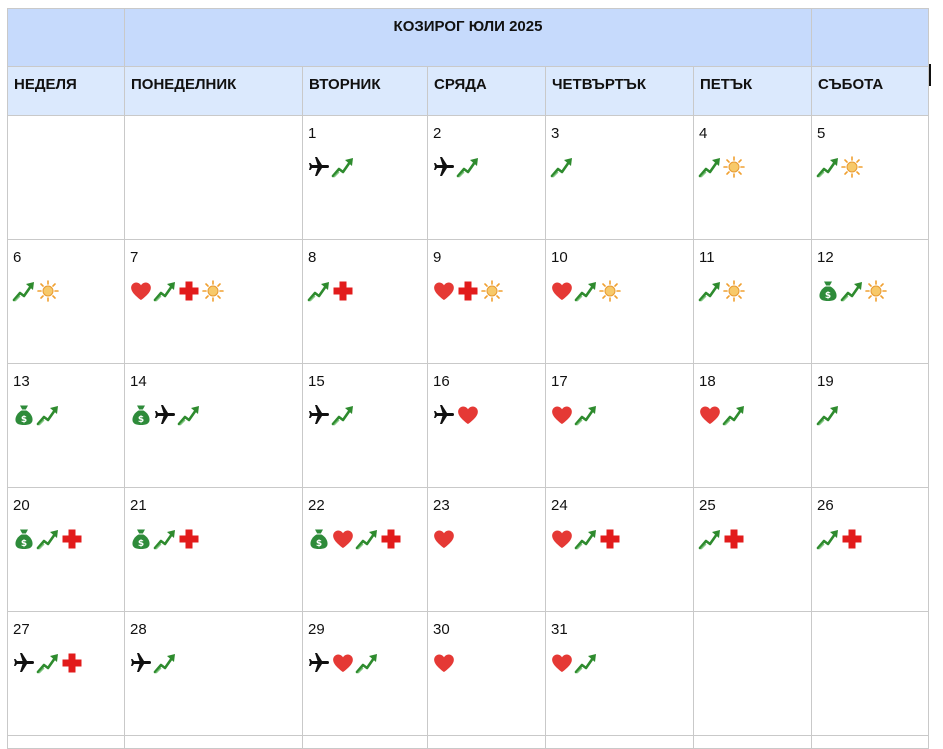 The width and height of the screenshot is (943, 749). I want to click on day-number: 20, so click(21, 505).